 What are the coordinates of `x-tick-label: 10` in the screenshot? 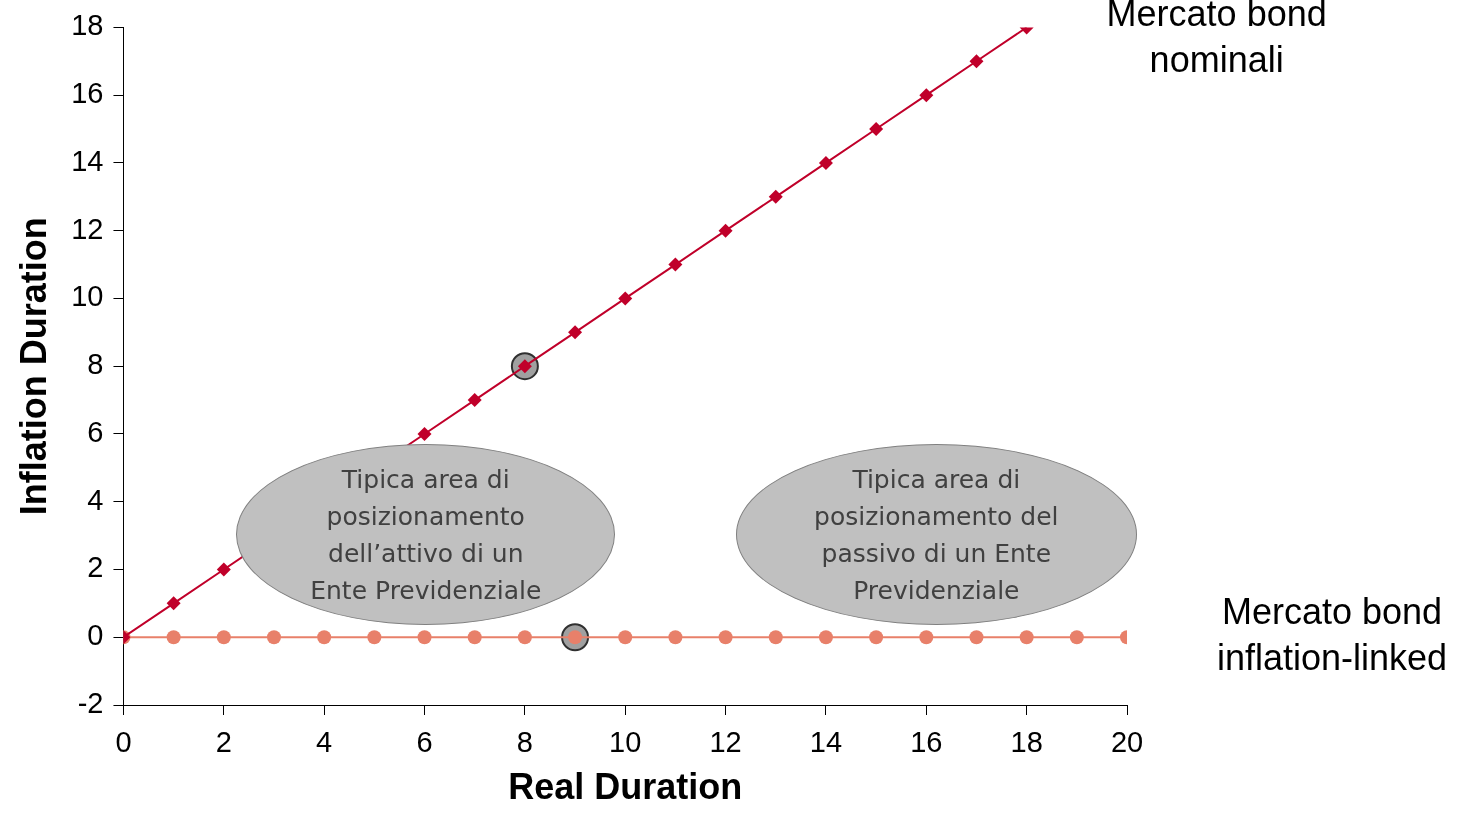 It's located at (625, 742).